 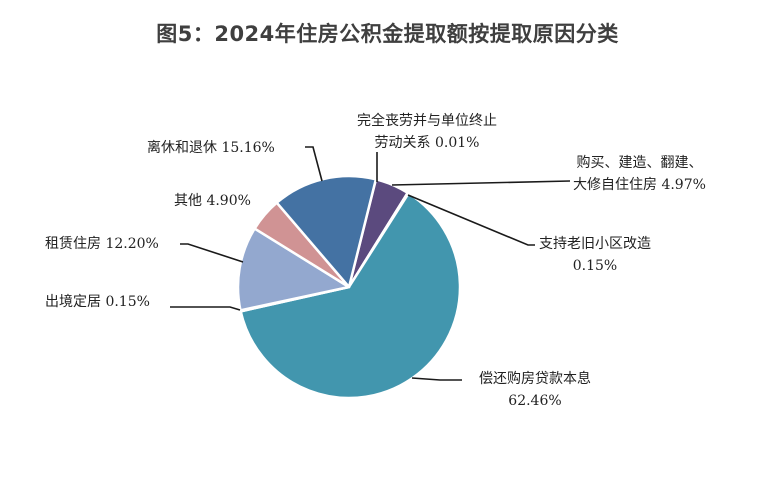 I want to click on label-old-community: 支持老旧小区改造 0.15%, so click(x=595, y=255).